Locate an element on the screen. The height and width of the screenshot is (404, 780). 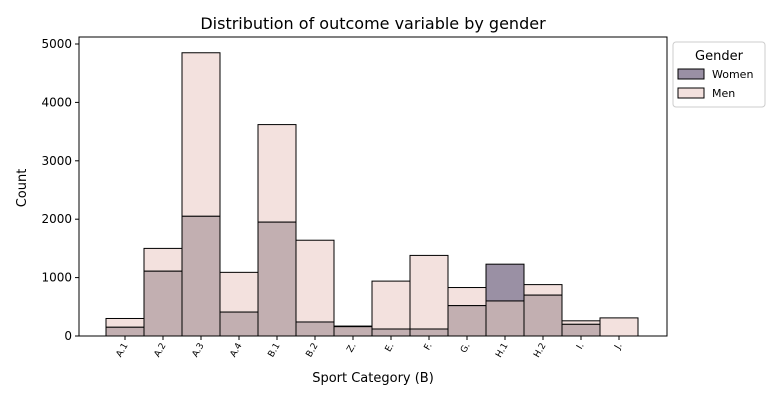
y-tick-label: 0 is located at coordinates (68, 336).